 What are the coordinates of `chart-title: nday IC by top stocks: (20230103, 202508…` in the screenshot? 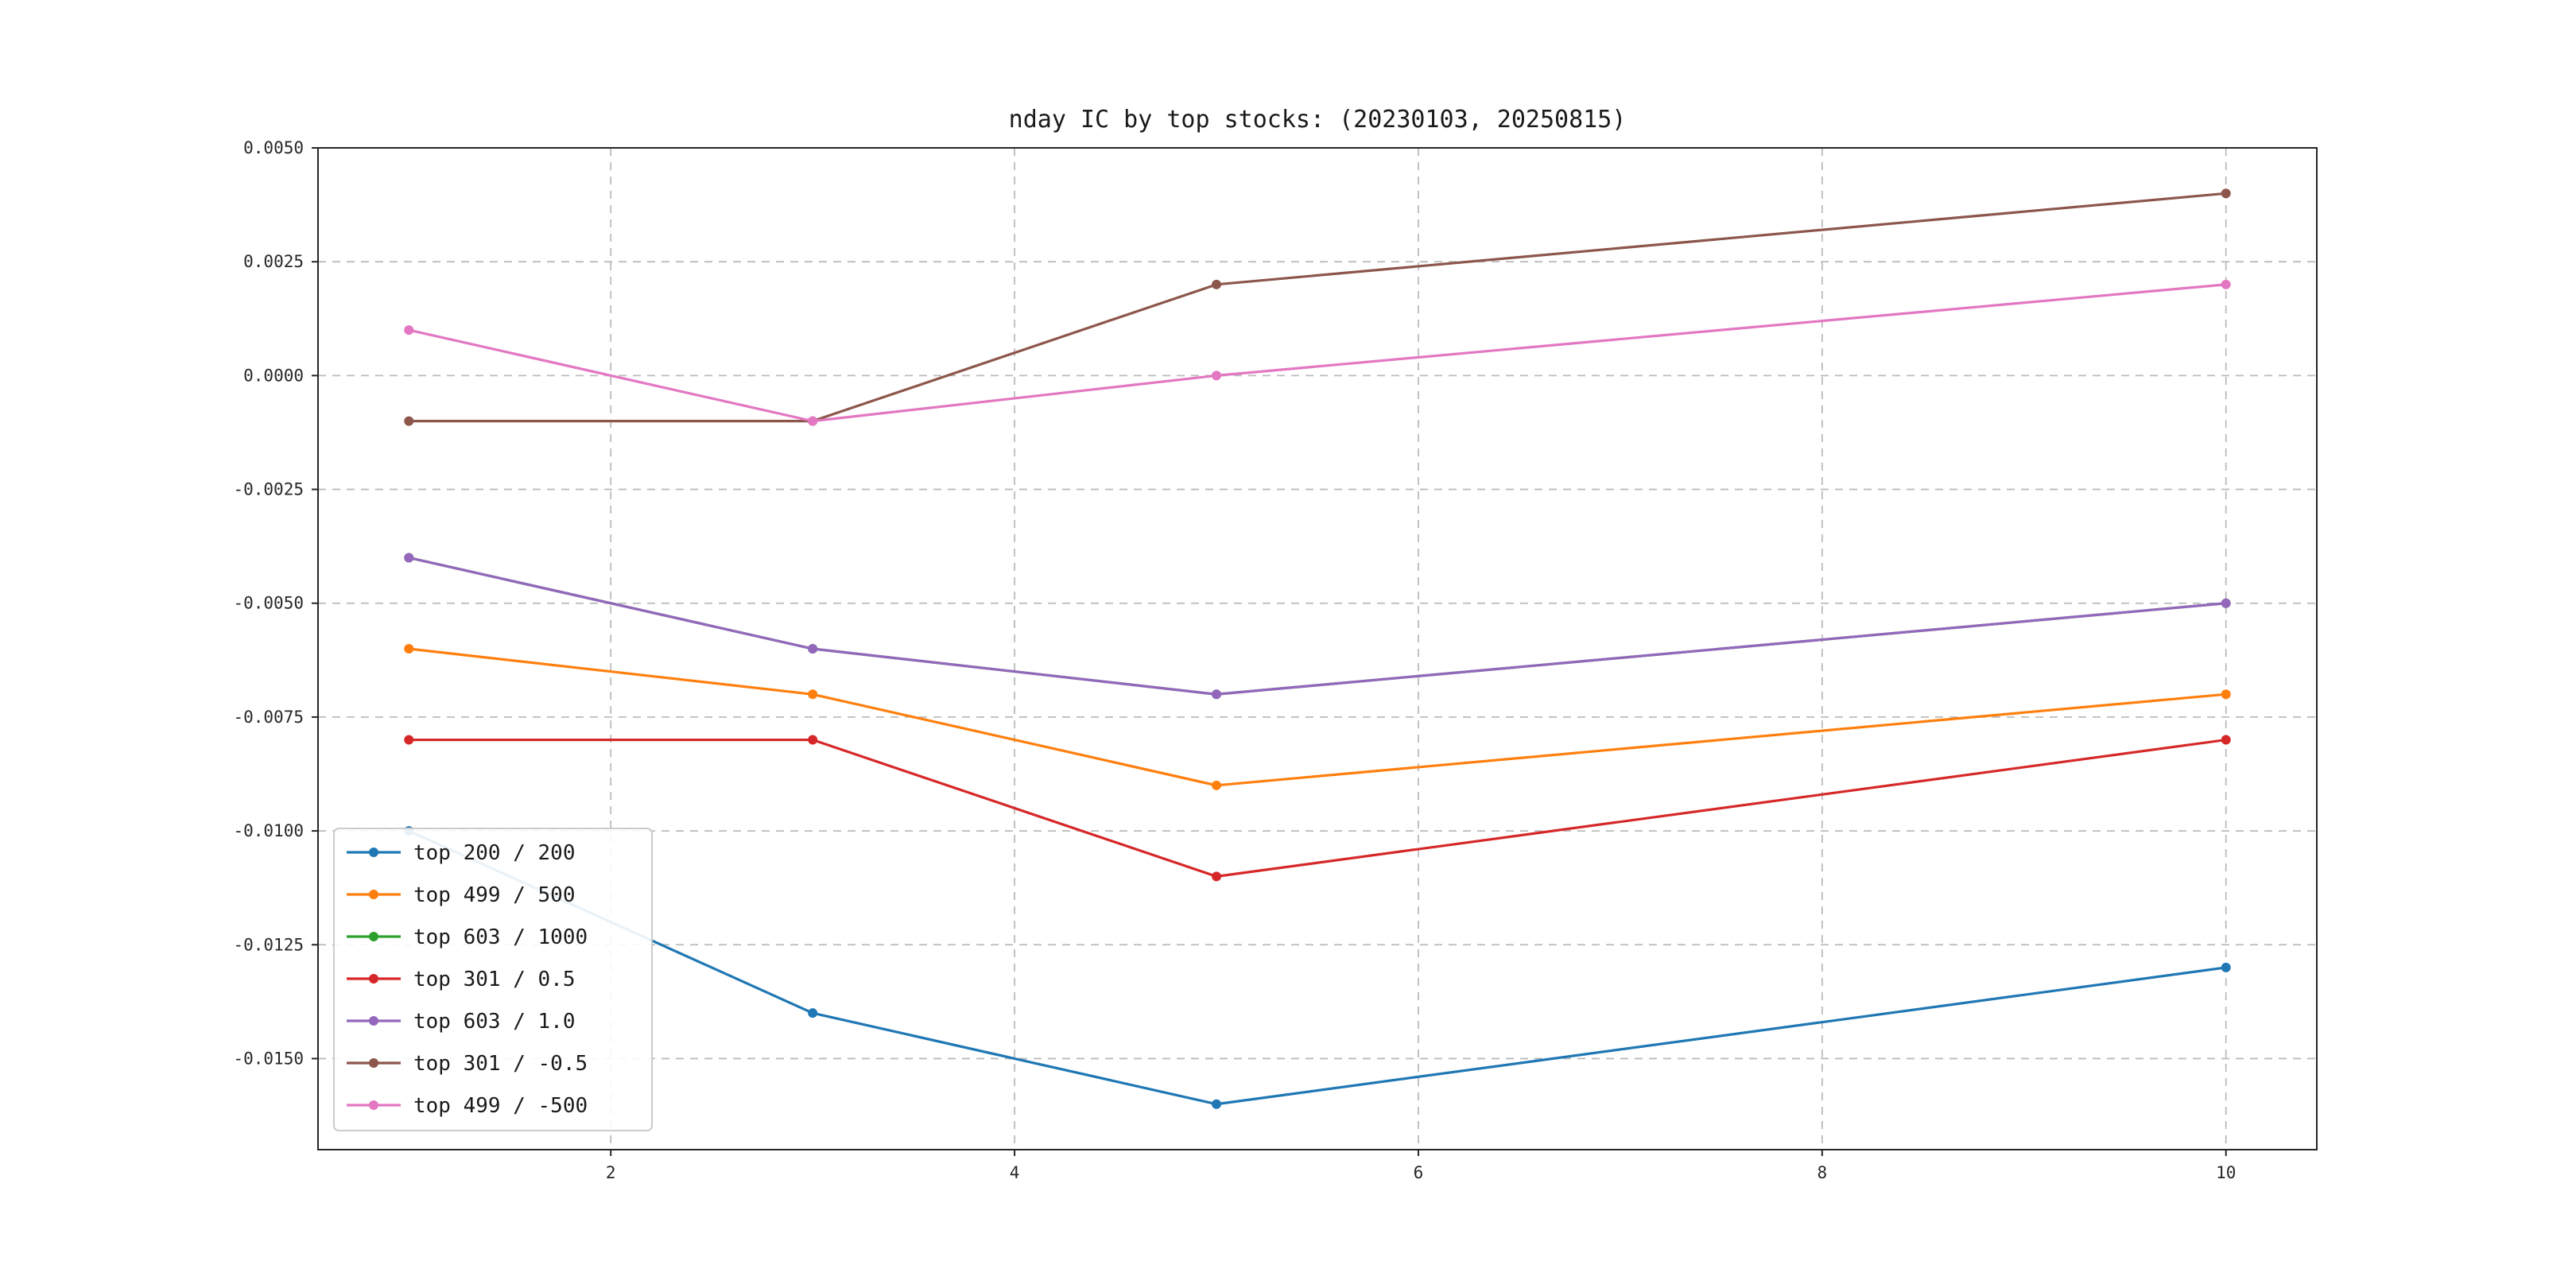 It's located at (1318, 120).